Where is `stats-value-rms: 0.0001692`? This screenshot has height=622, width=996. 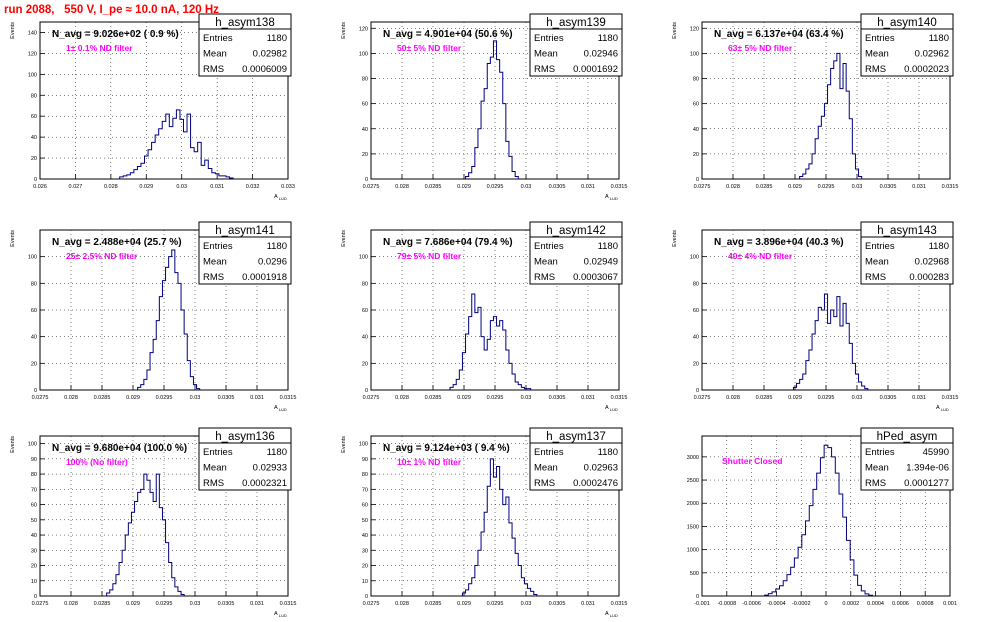 stats-value-rms: 0.0001692 is located at coordinates (595, 69).